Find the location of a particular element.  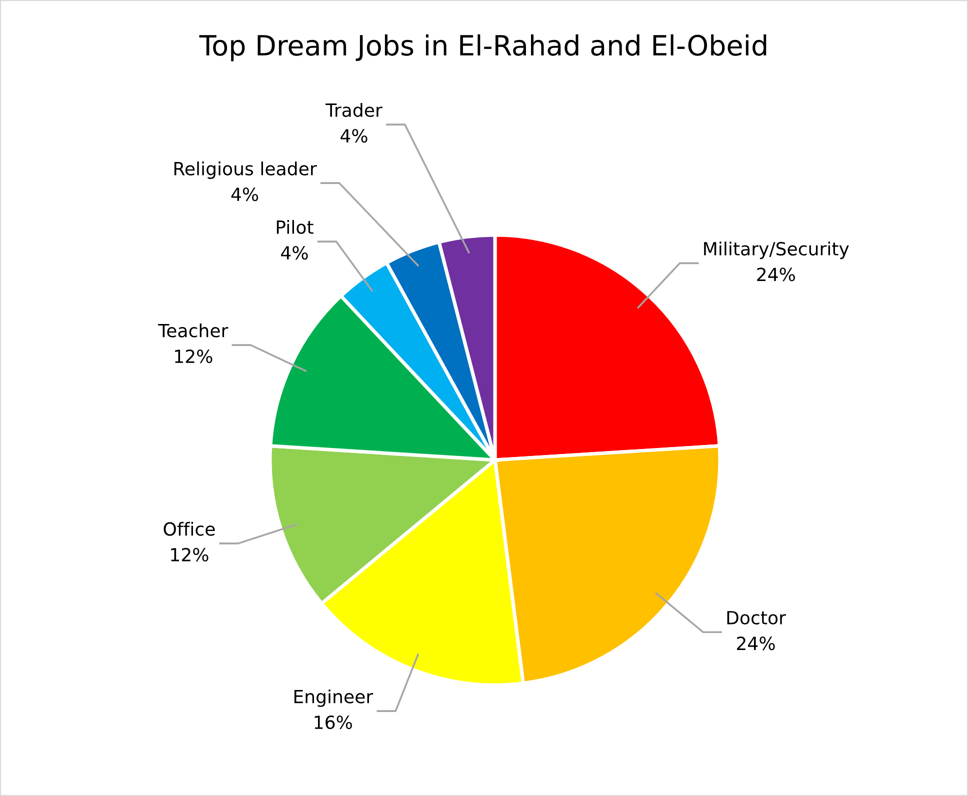

slice-label: Pilot is located at coordinates (295, 227).